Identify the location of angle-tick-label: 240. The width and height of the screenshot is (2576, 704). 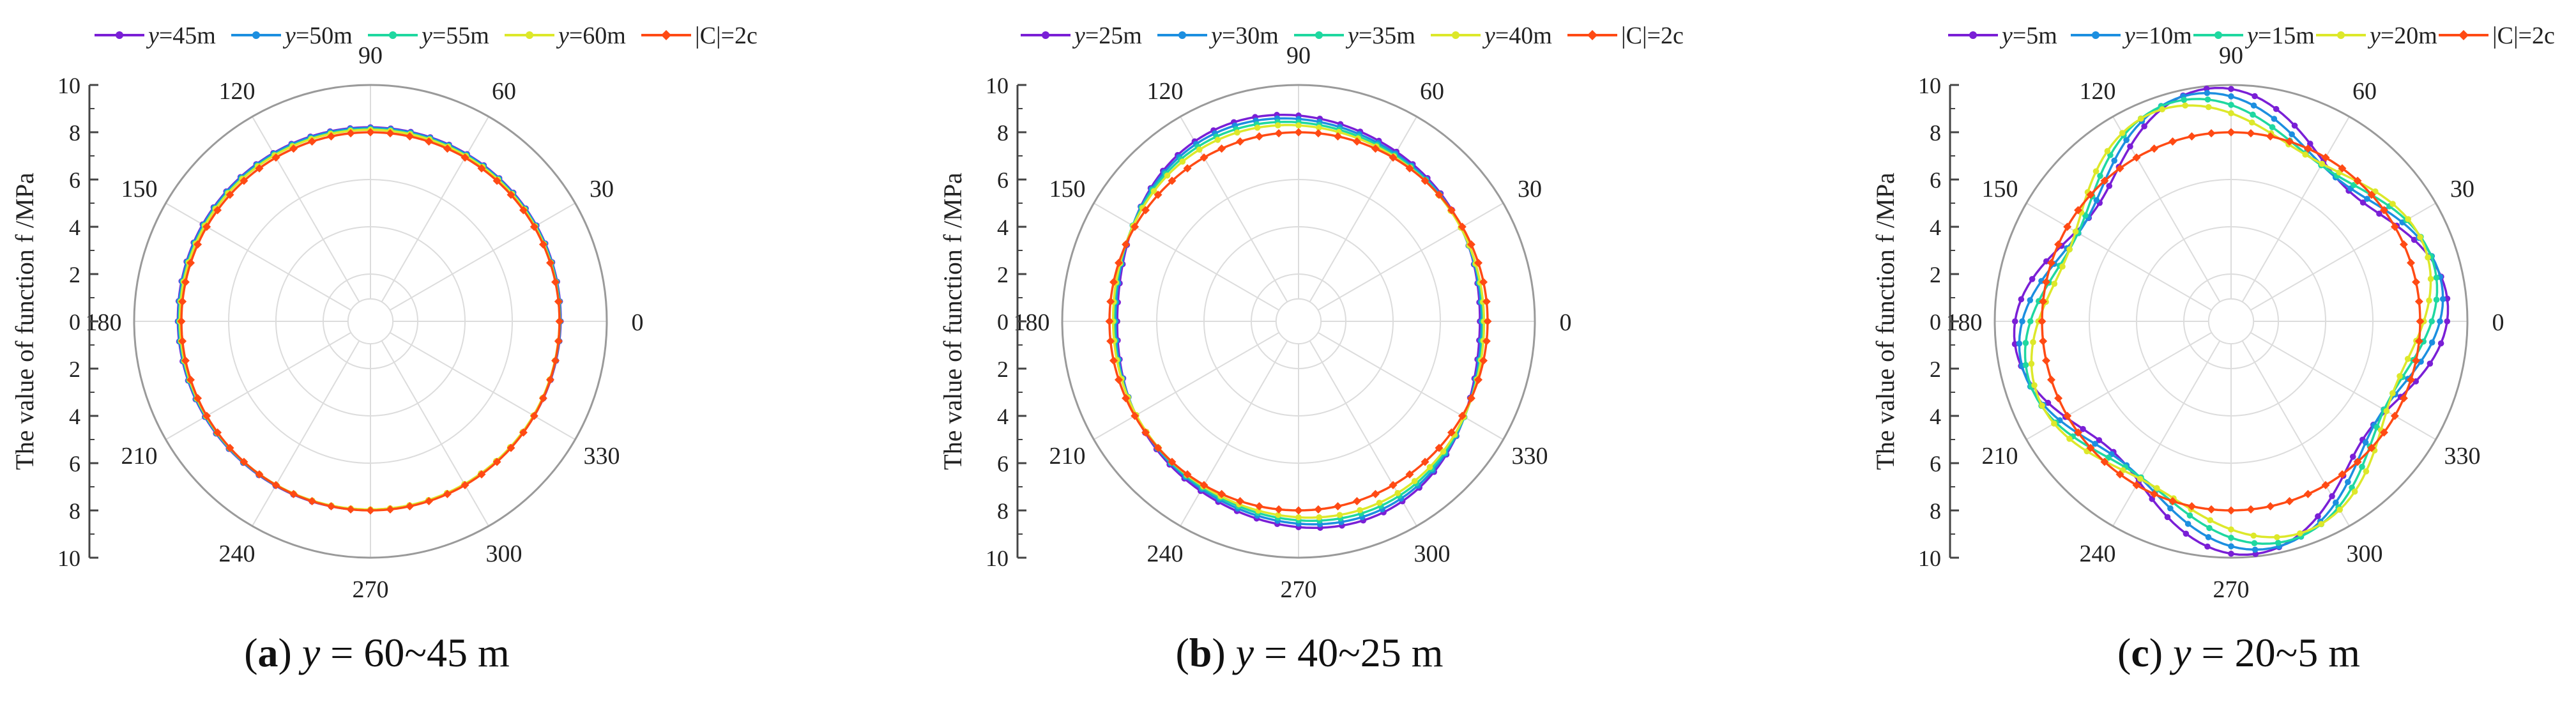
(237, 553).